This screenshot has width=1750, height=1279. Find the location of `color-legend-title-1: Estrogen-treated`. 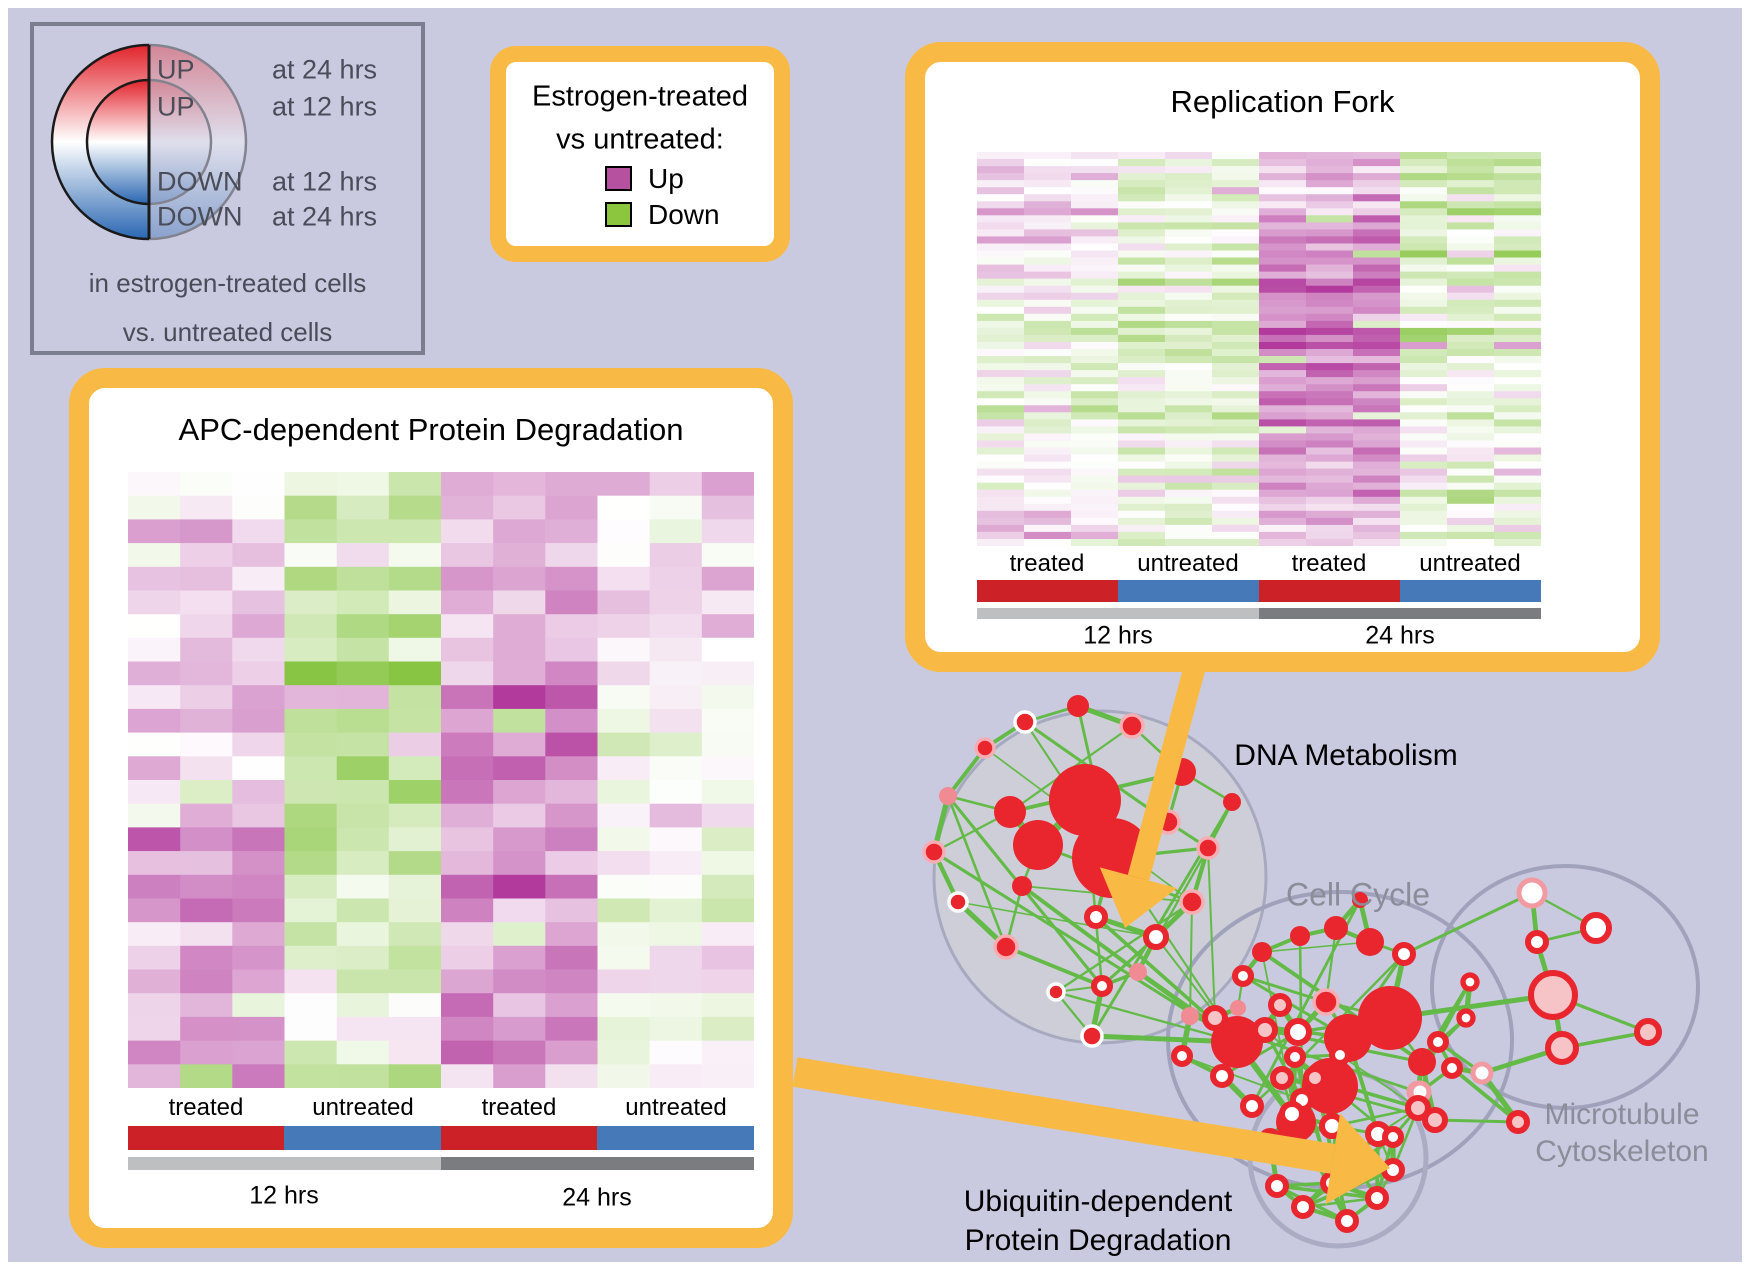

color-legend-title-1: Estrogen-treated is located at coordinates (640, 96).